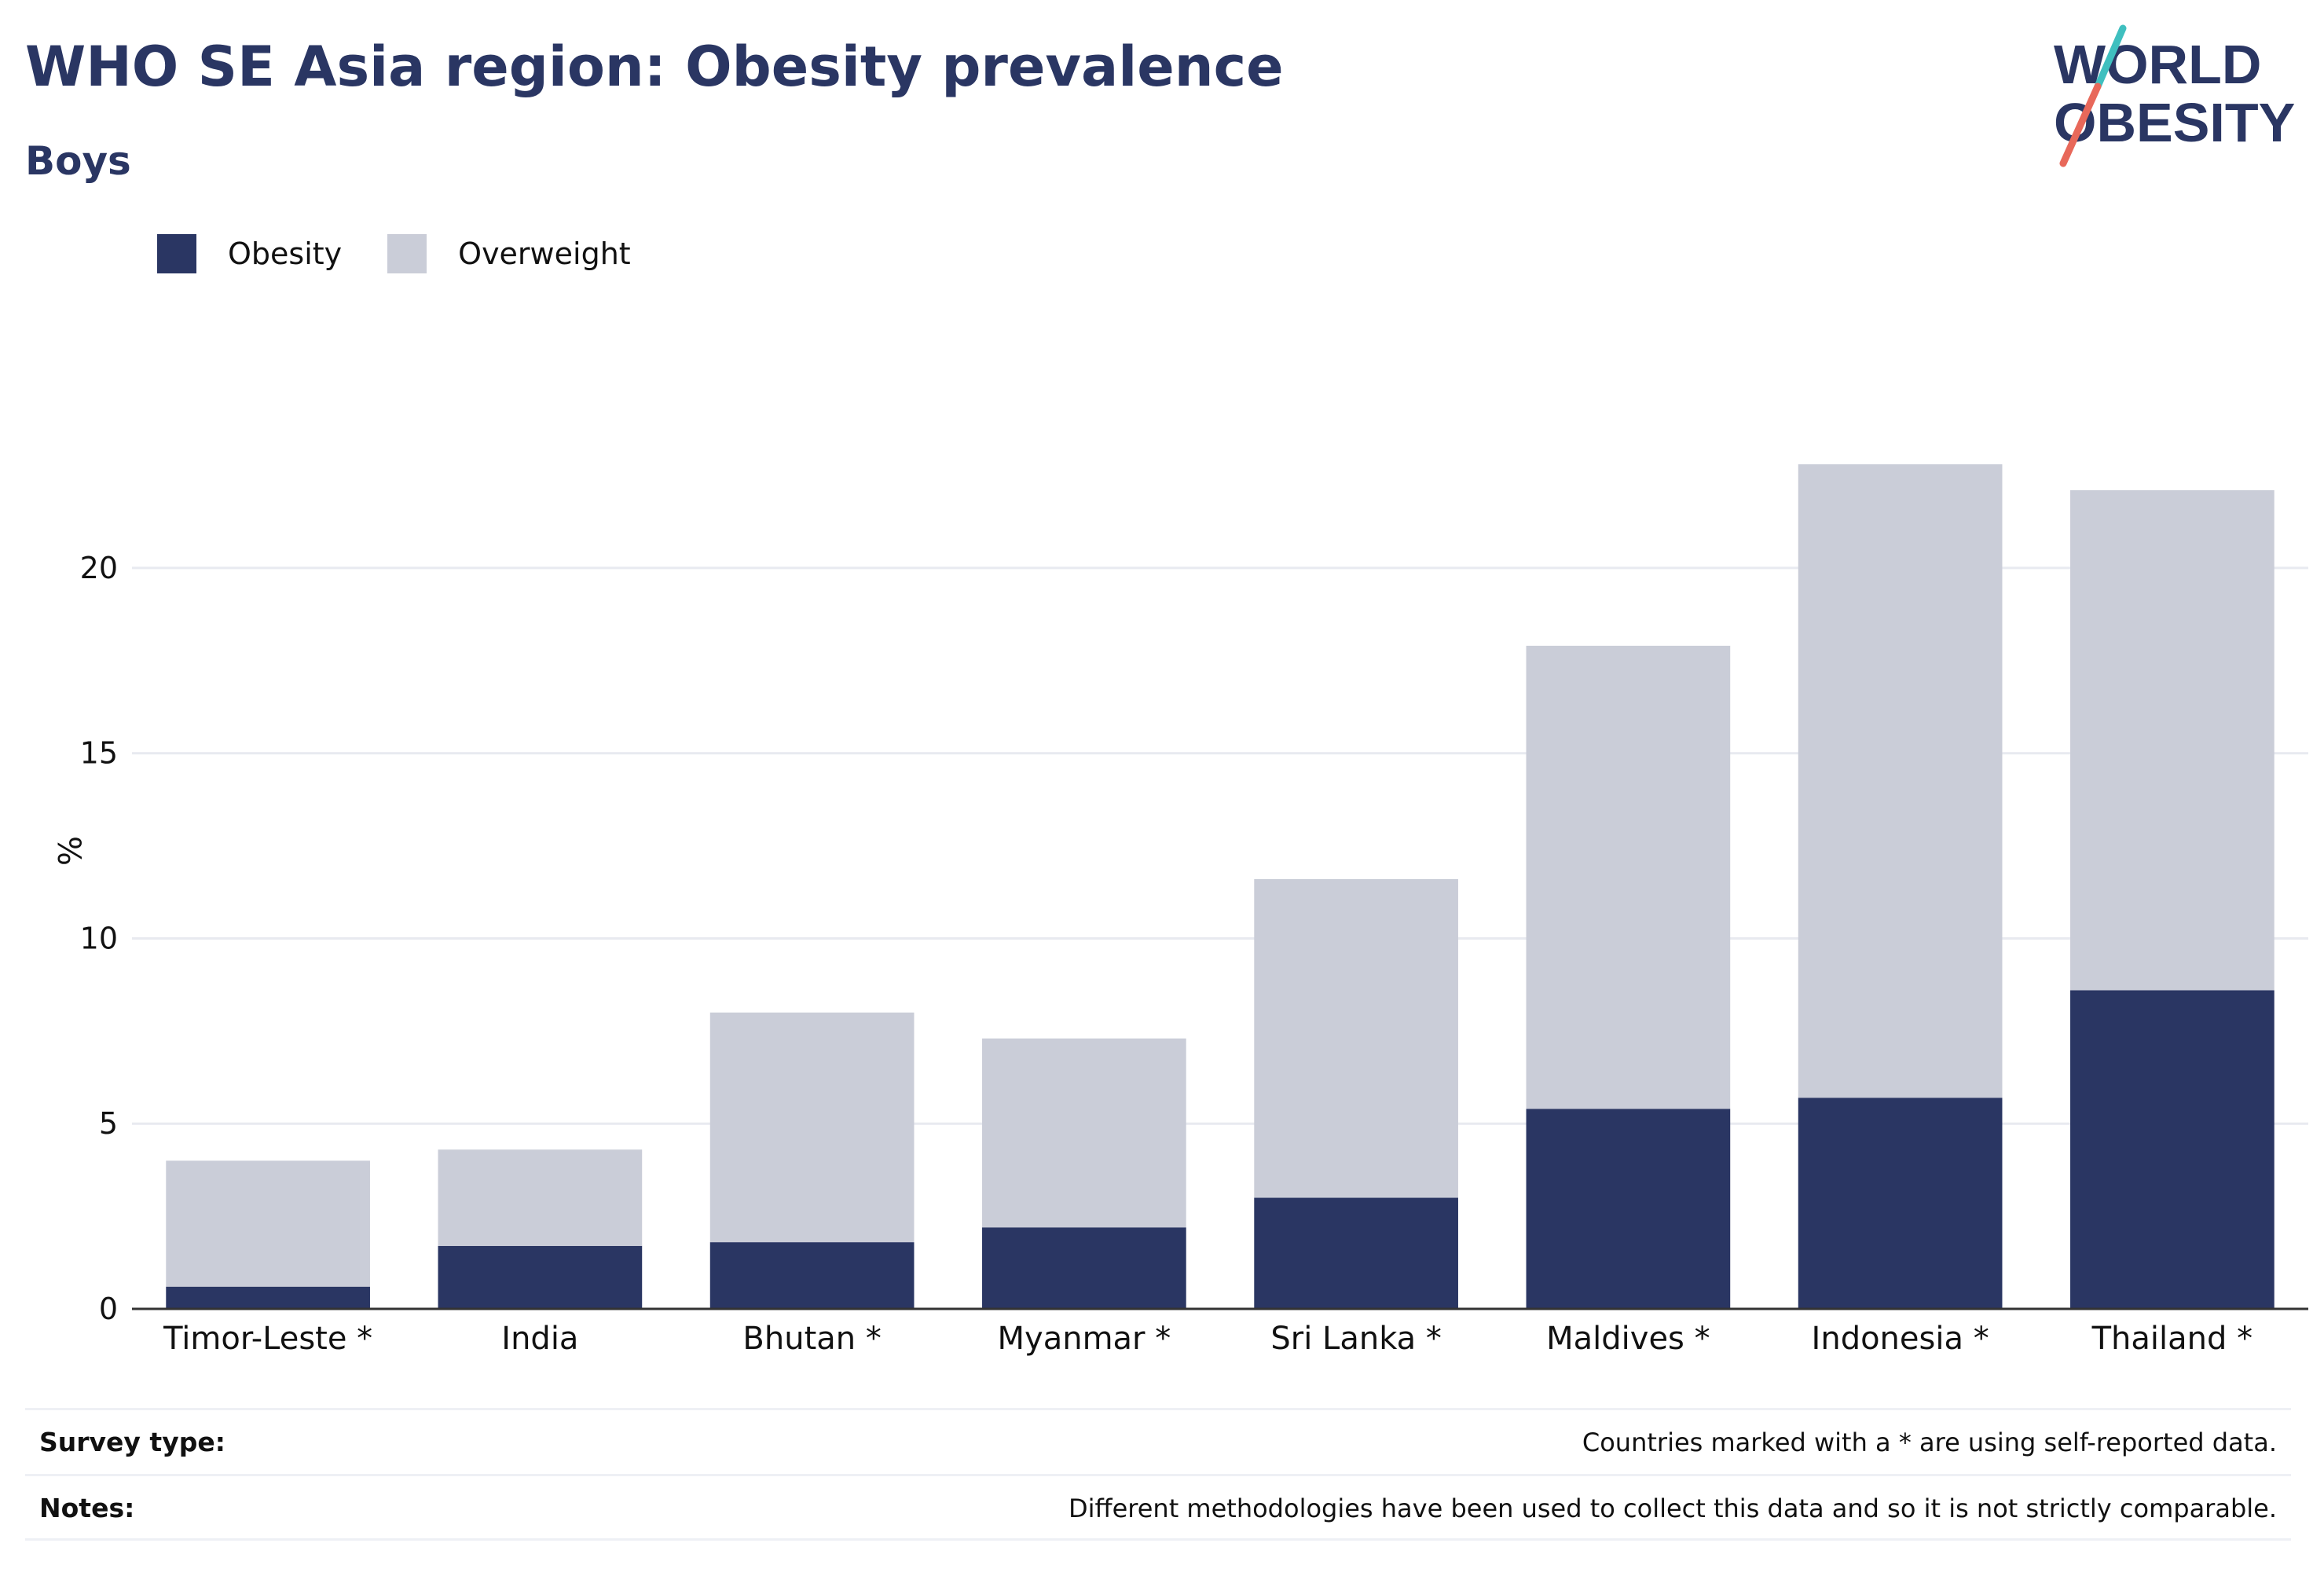 The height and width of the screenshot is (1576, 2324). I want to click on legend-label-overweight: Overweight, so click(544, 253).